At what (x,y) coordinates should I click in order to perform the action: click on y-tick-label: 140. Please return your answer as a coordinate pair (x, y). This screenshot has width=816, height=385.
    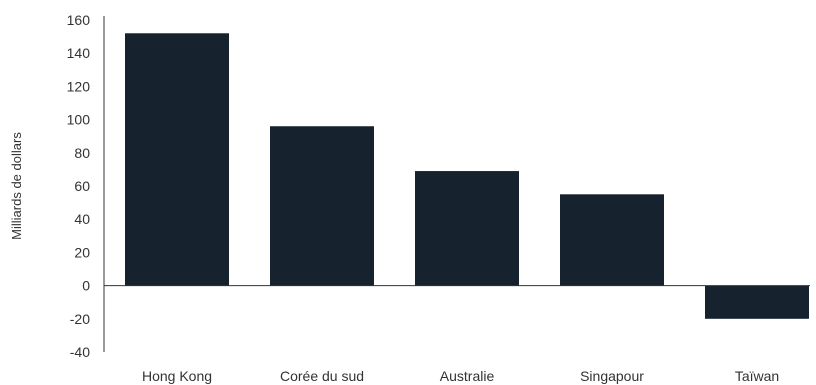
    Looking at the image, I should click on (79, 53).